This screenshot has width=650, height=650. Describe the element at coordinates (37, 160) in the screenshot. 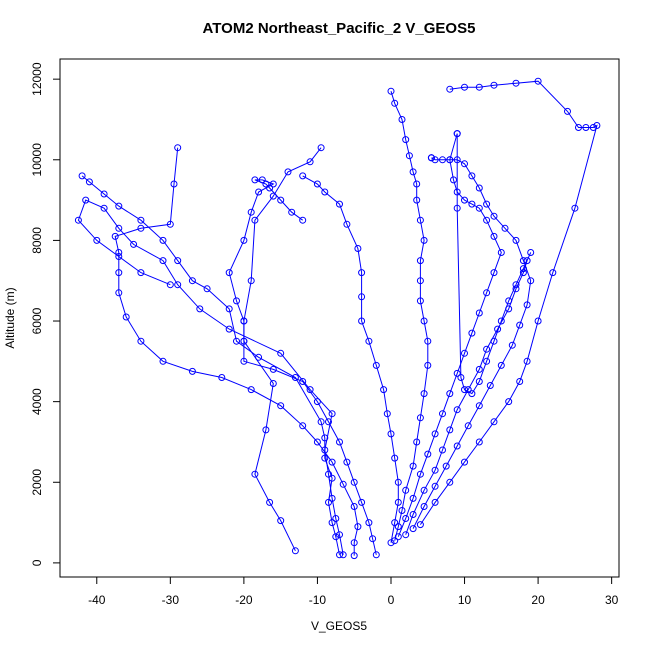

I see `y-tick-label: 10000` at that location.